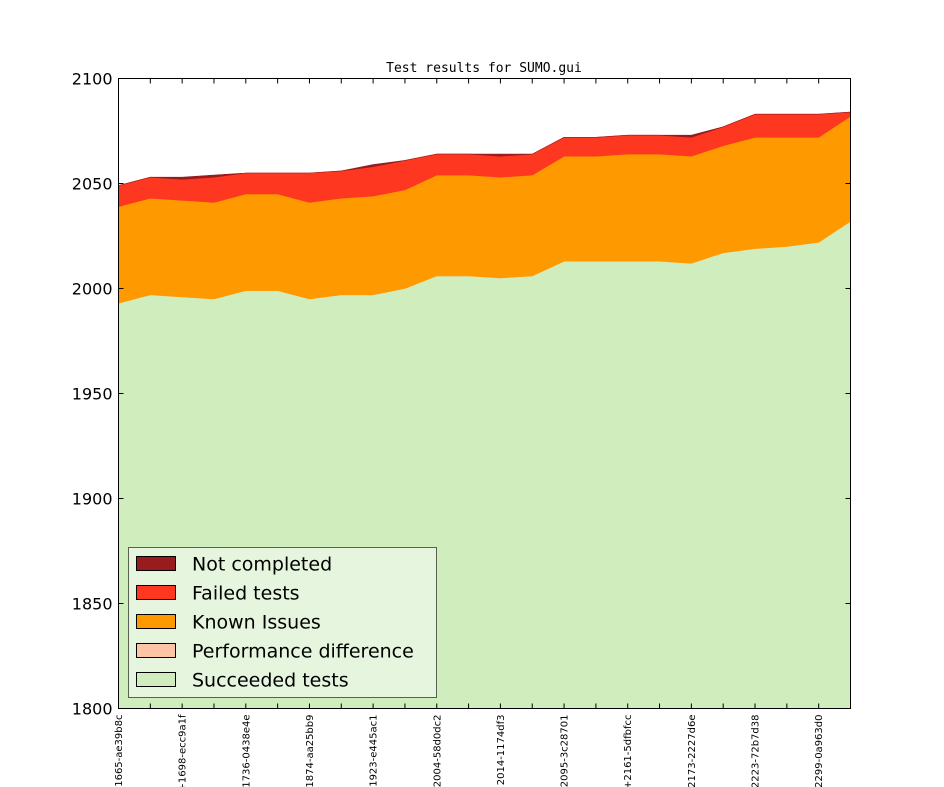 The height and width of the screenshot is (787, 944). What do you see at coordinates (270, 681) in the screenshot?
I see `legend-label-succeeded-tests: Succeeded tests` at bounding box center [270, 681].